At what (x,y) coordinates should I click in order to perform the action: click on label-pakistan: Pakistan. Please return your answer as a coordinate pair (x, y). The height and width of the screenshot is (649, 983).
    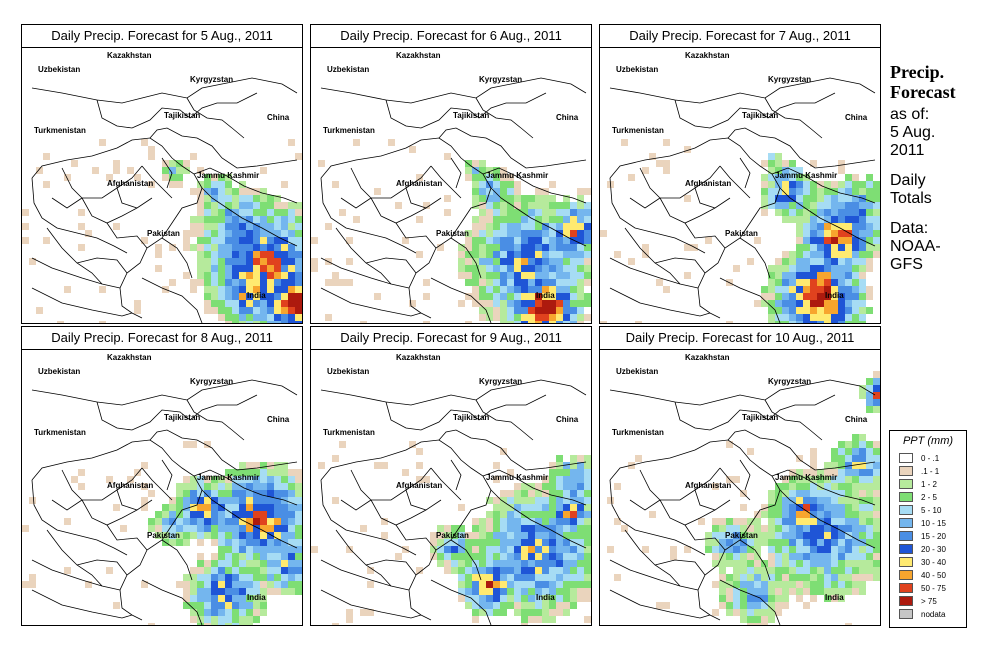
    Looking at the image, I should click on (741, 535).